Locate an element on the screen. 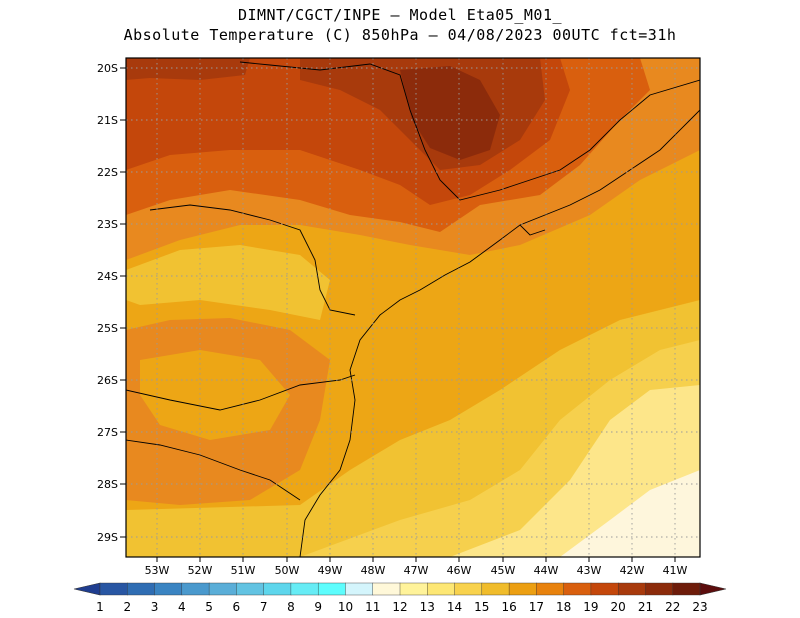 Image resolution: width=800 pixels, height=618 pixels. colorbar-label: 12 is located at coordinates (399, 607).